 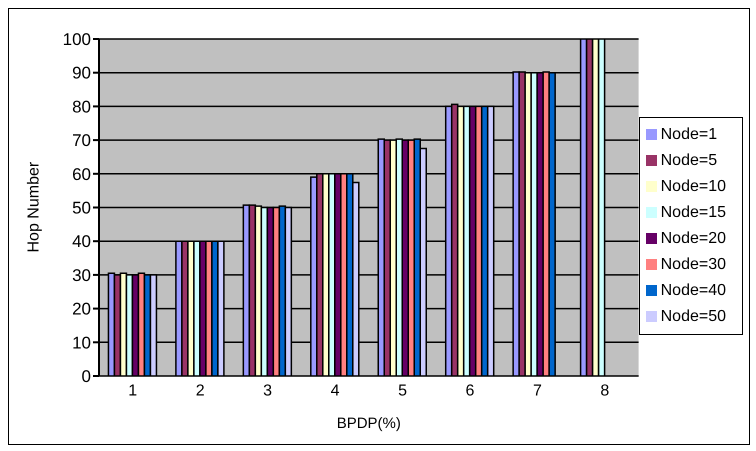 I want to click on legend-label: Node=1, so click(x=689, y=134).